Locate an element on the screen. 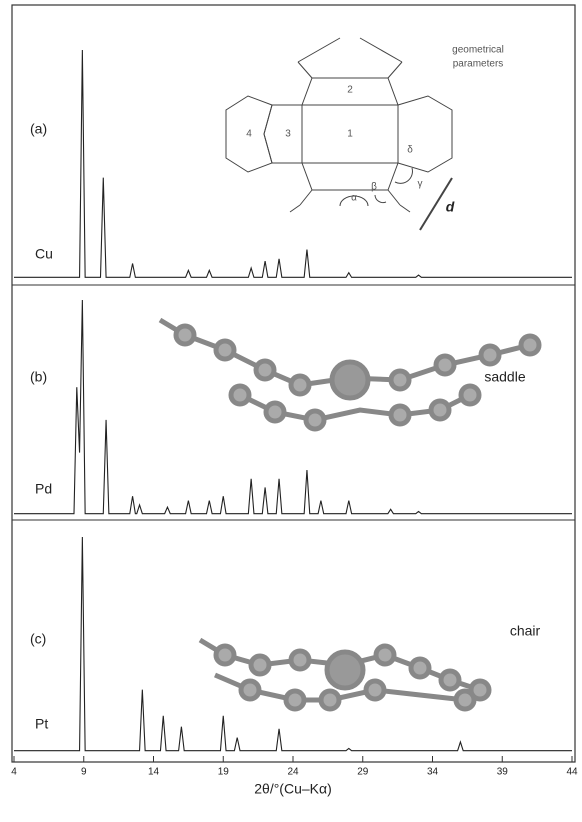 This screenshot has height=822, width=582. angle-label: α is located at coordinates (354, 198).